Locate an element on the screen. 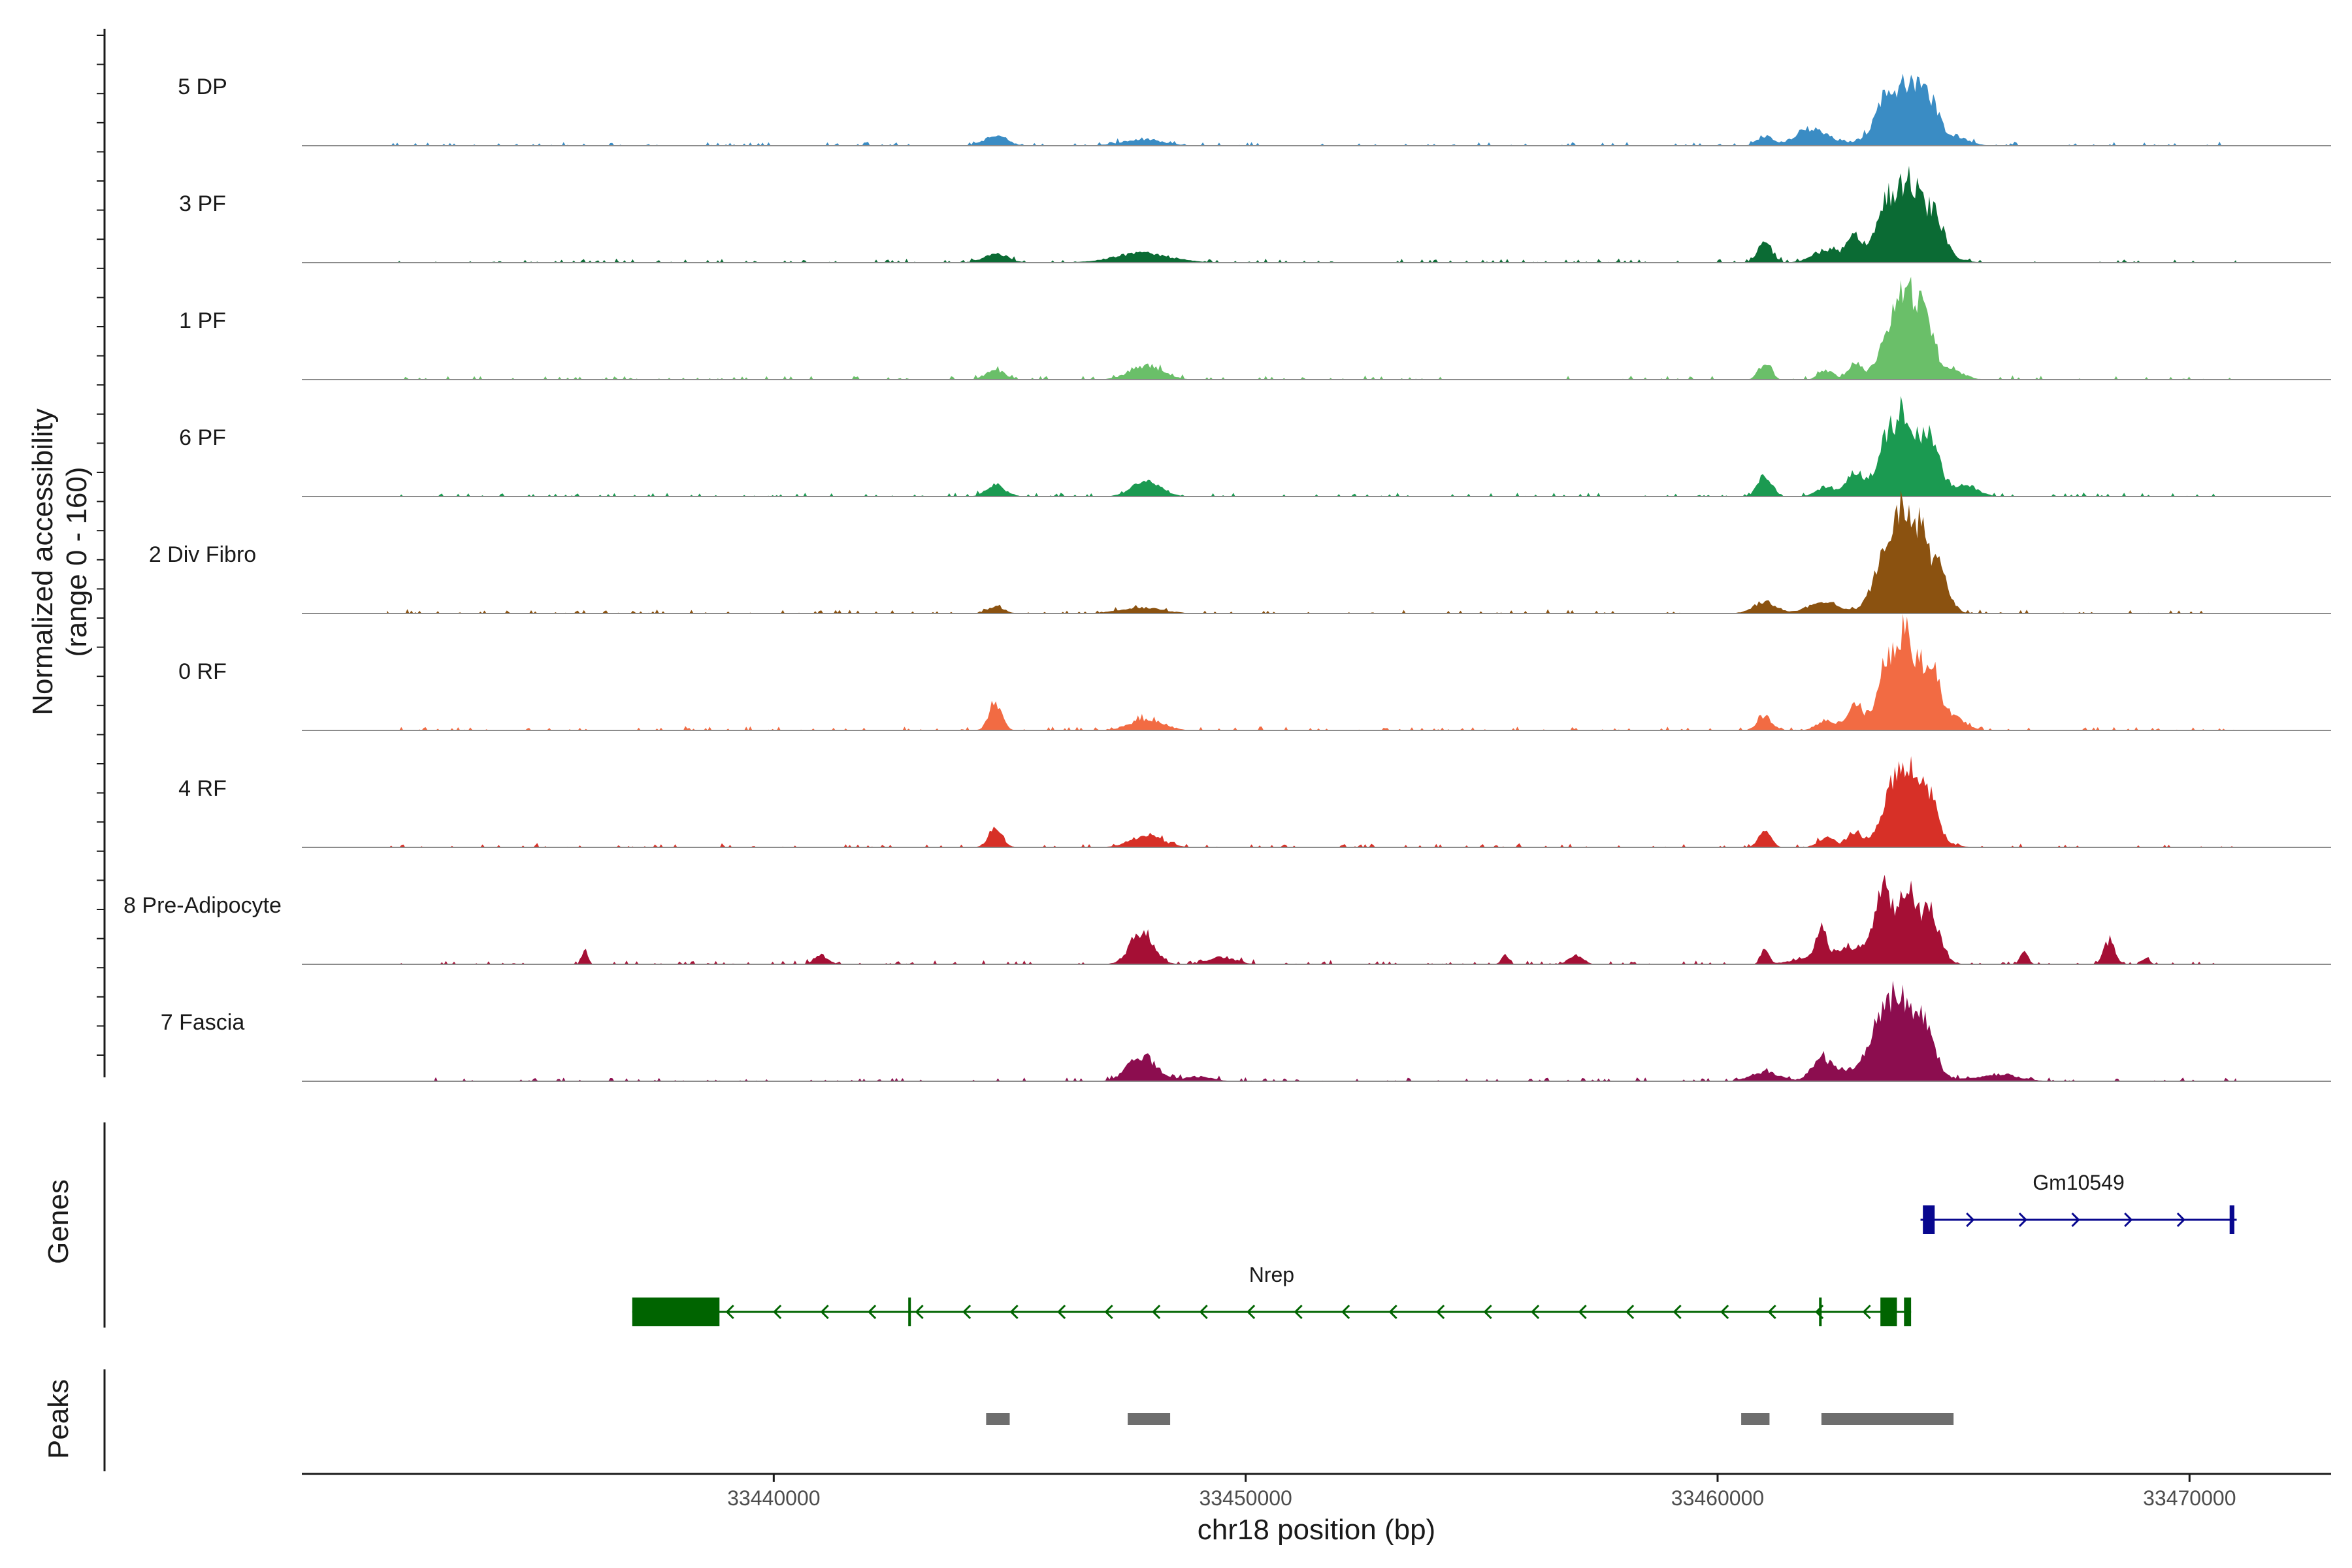 This screenshot has width=2352, height=1568. track-3-pf: 3 PF is located at coordinates (1255, 214).